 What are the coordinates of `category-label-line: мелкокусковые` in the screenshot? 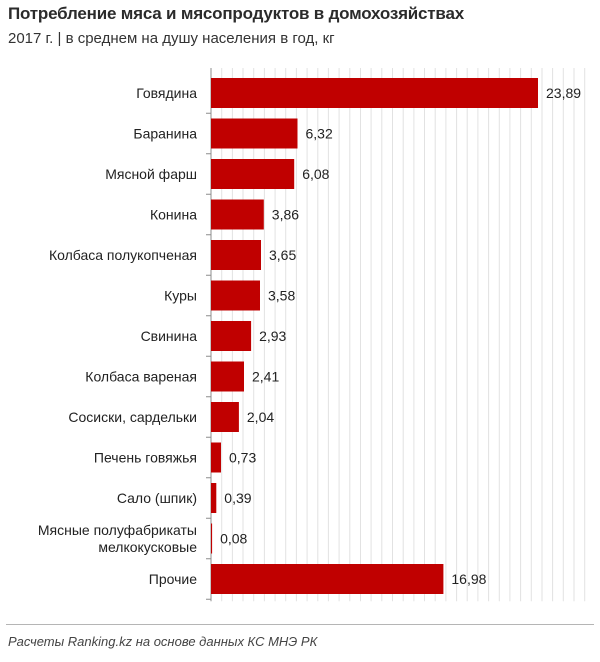 It's located at (147, 547).